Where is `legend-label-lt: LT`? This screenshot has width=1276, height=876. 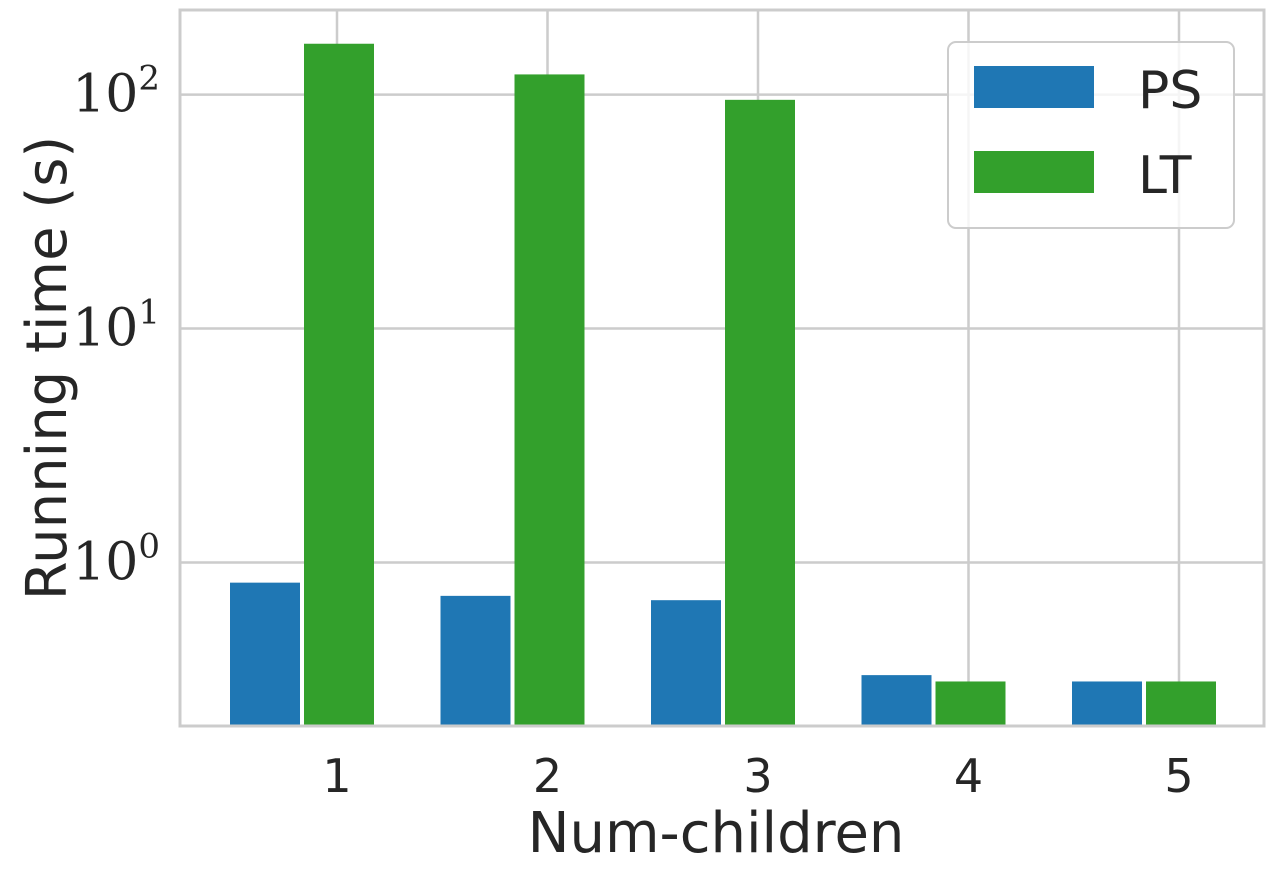
legend-label-lt: LT is located at coordinates (1165, 176).